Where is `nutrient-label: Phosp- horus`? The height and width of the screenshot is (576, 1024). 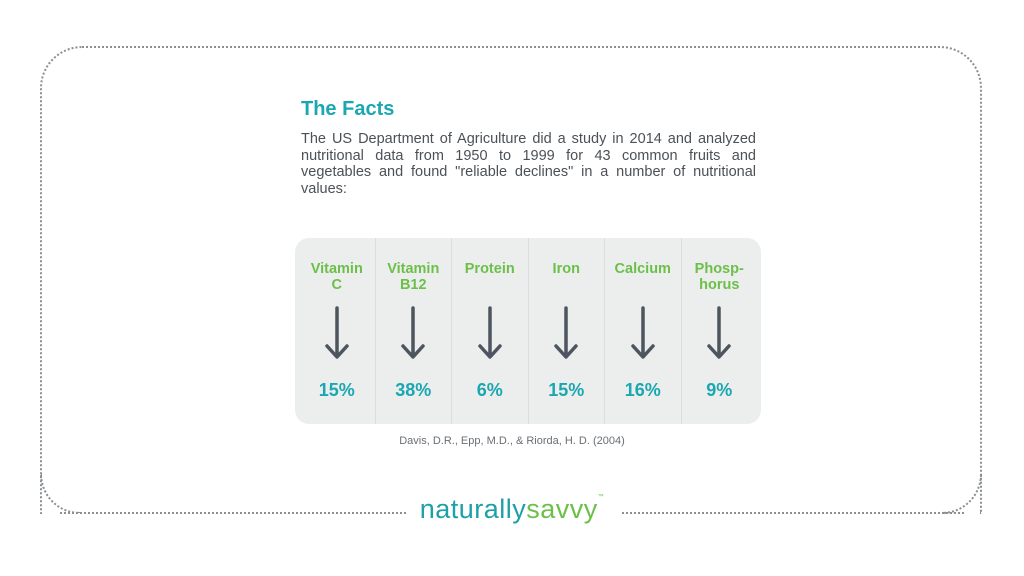
nutrient-label: Phosp- horus is located at coordinates (719, 277).